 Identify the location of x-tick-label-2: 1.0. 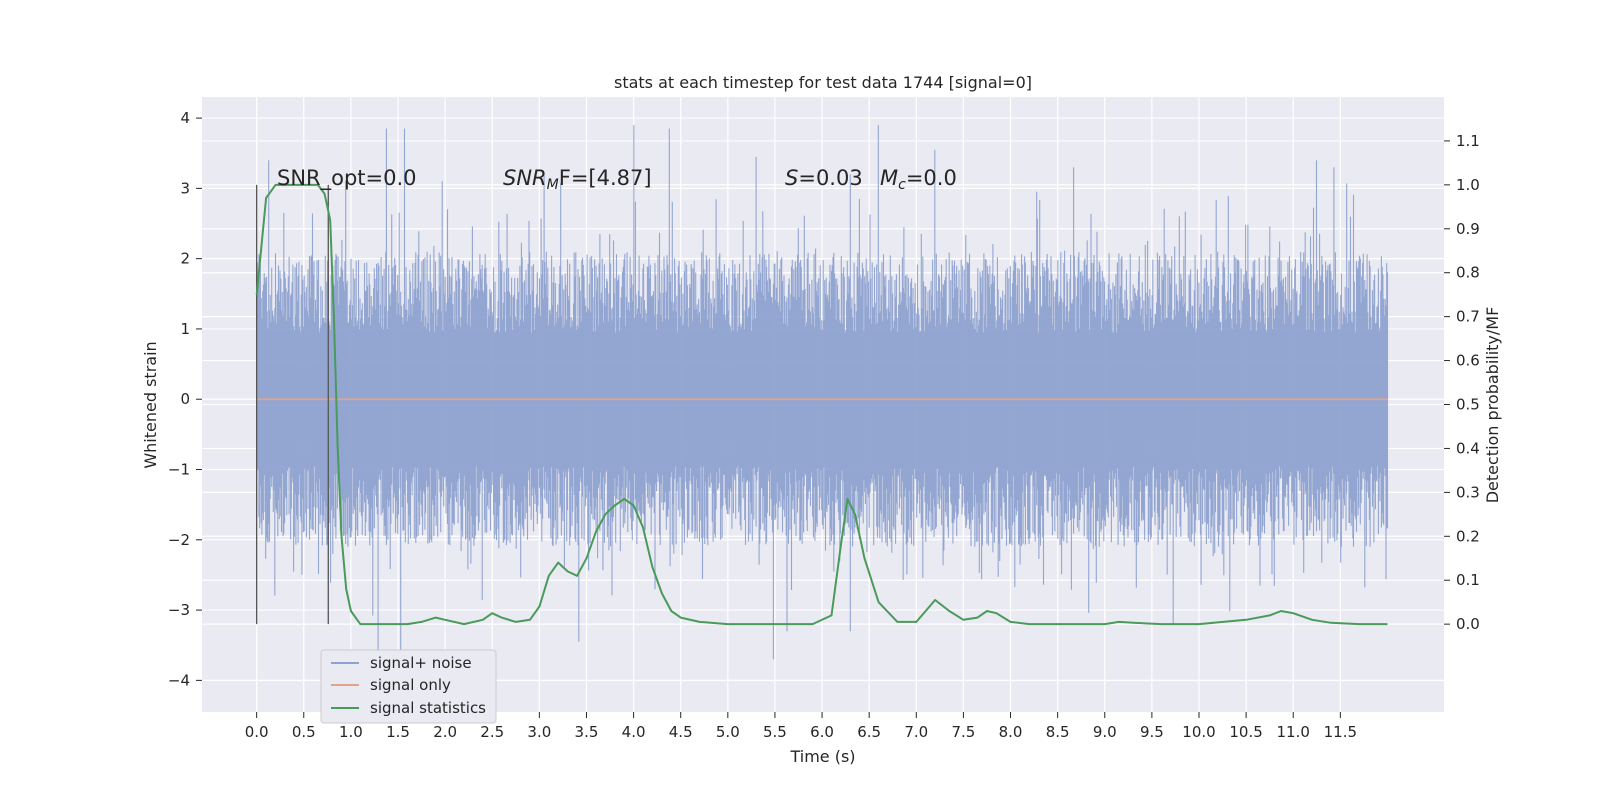
(351, 732).